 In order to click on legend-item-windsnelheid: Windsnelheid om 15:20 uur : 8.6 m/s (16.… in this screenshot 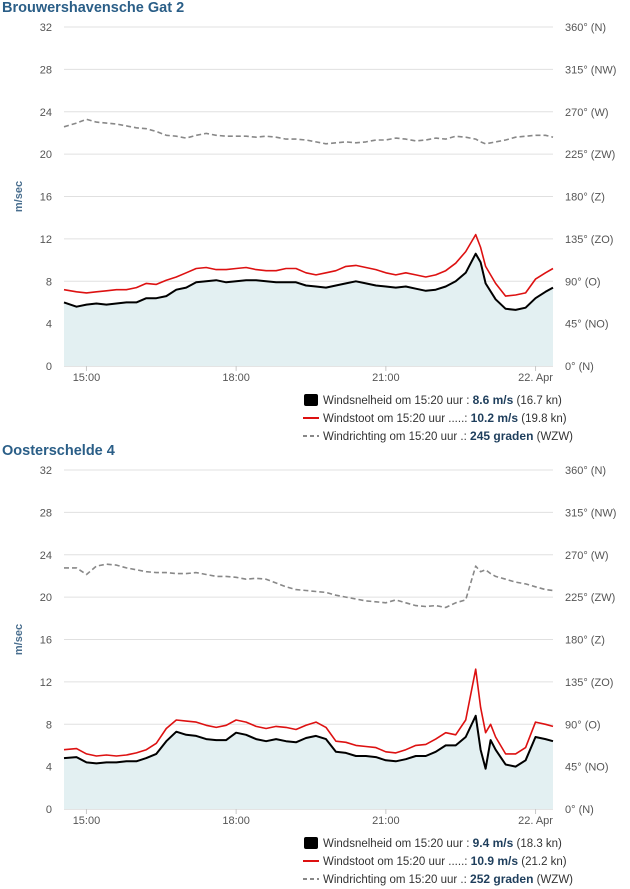, I will do `click(466, 400)`.